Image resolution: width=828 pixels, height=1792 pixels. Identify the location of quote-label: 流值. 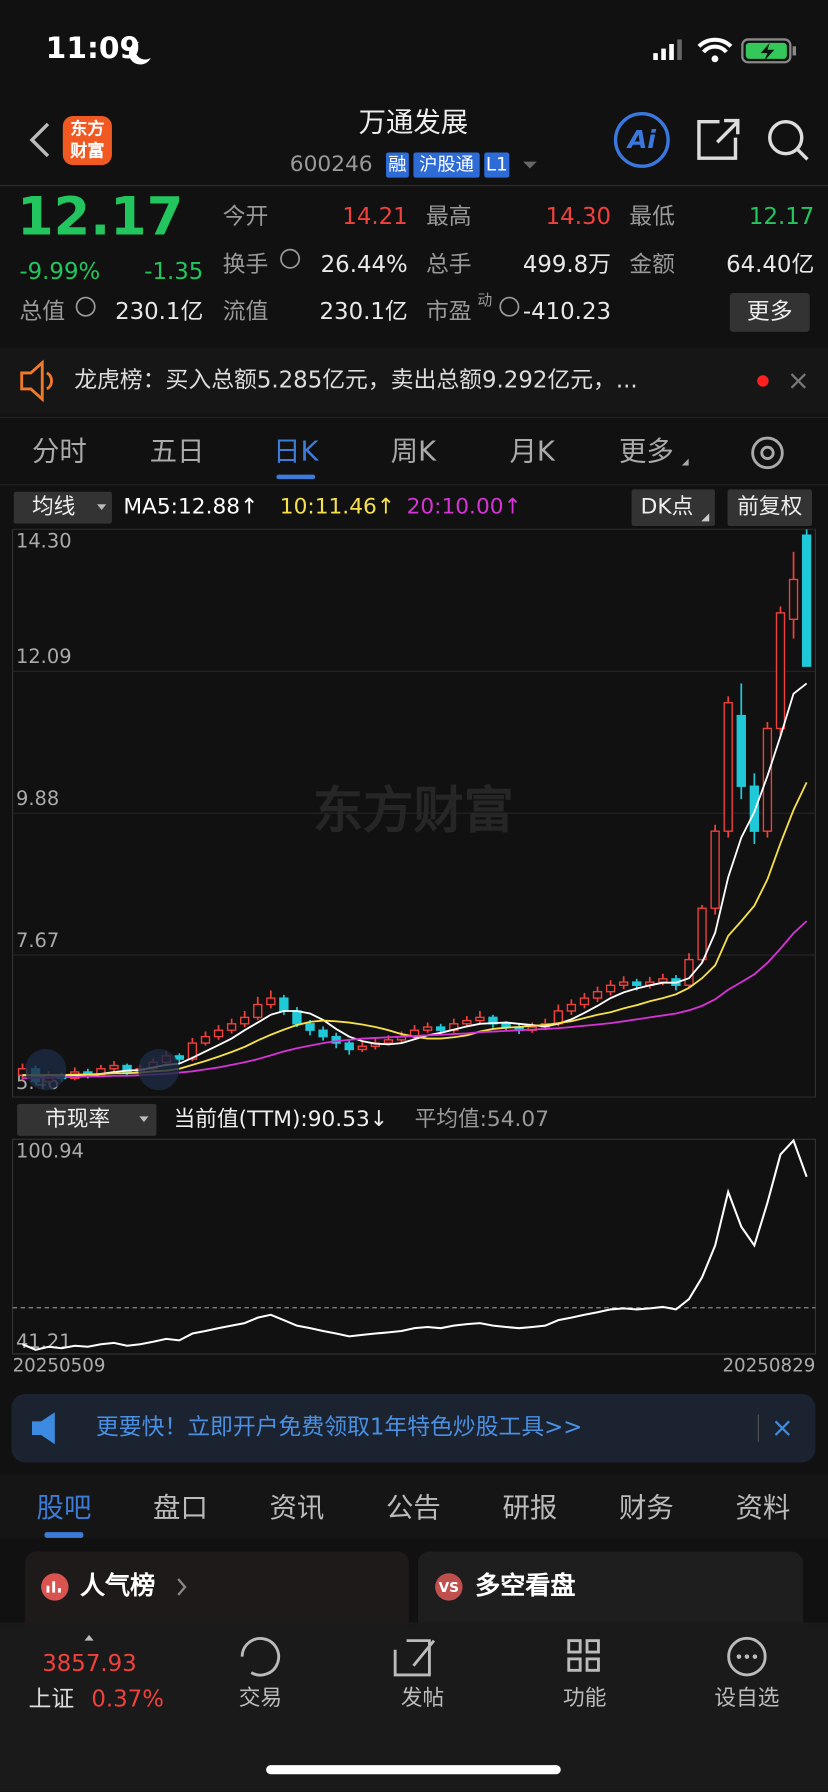
(246, 312).